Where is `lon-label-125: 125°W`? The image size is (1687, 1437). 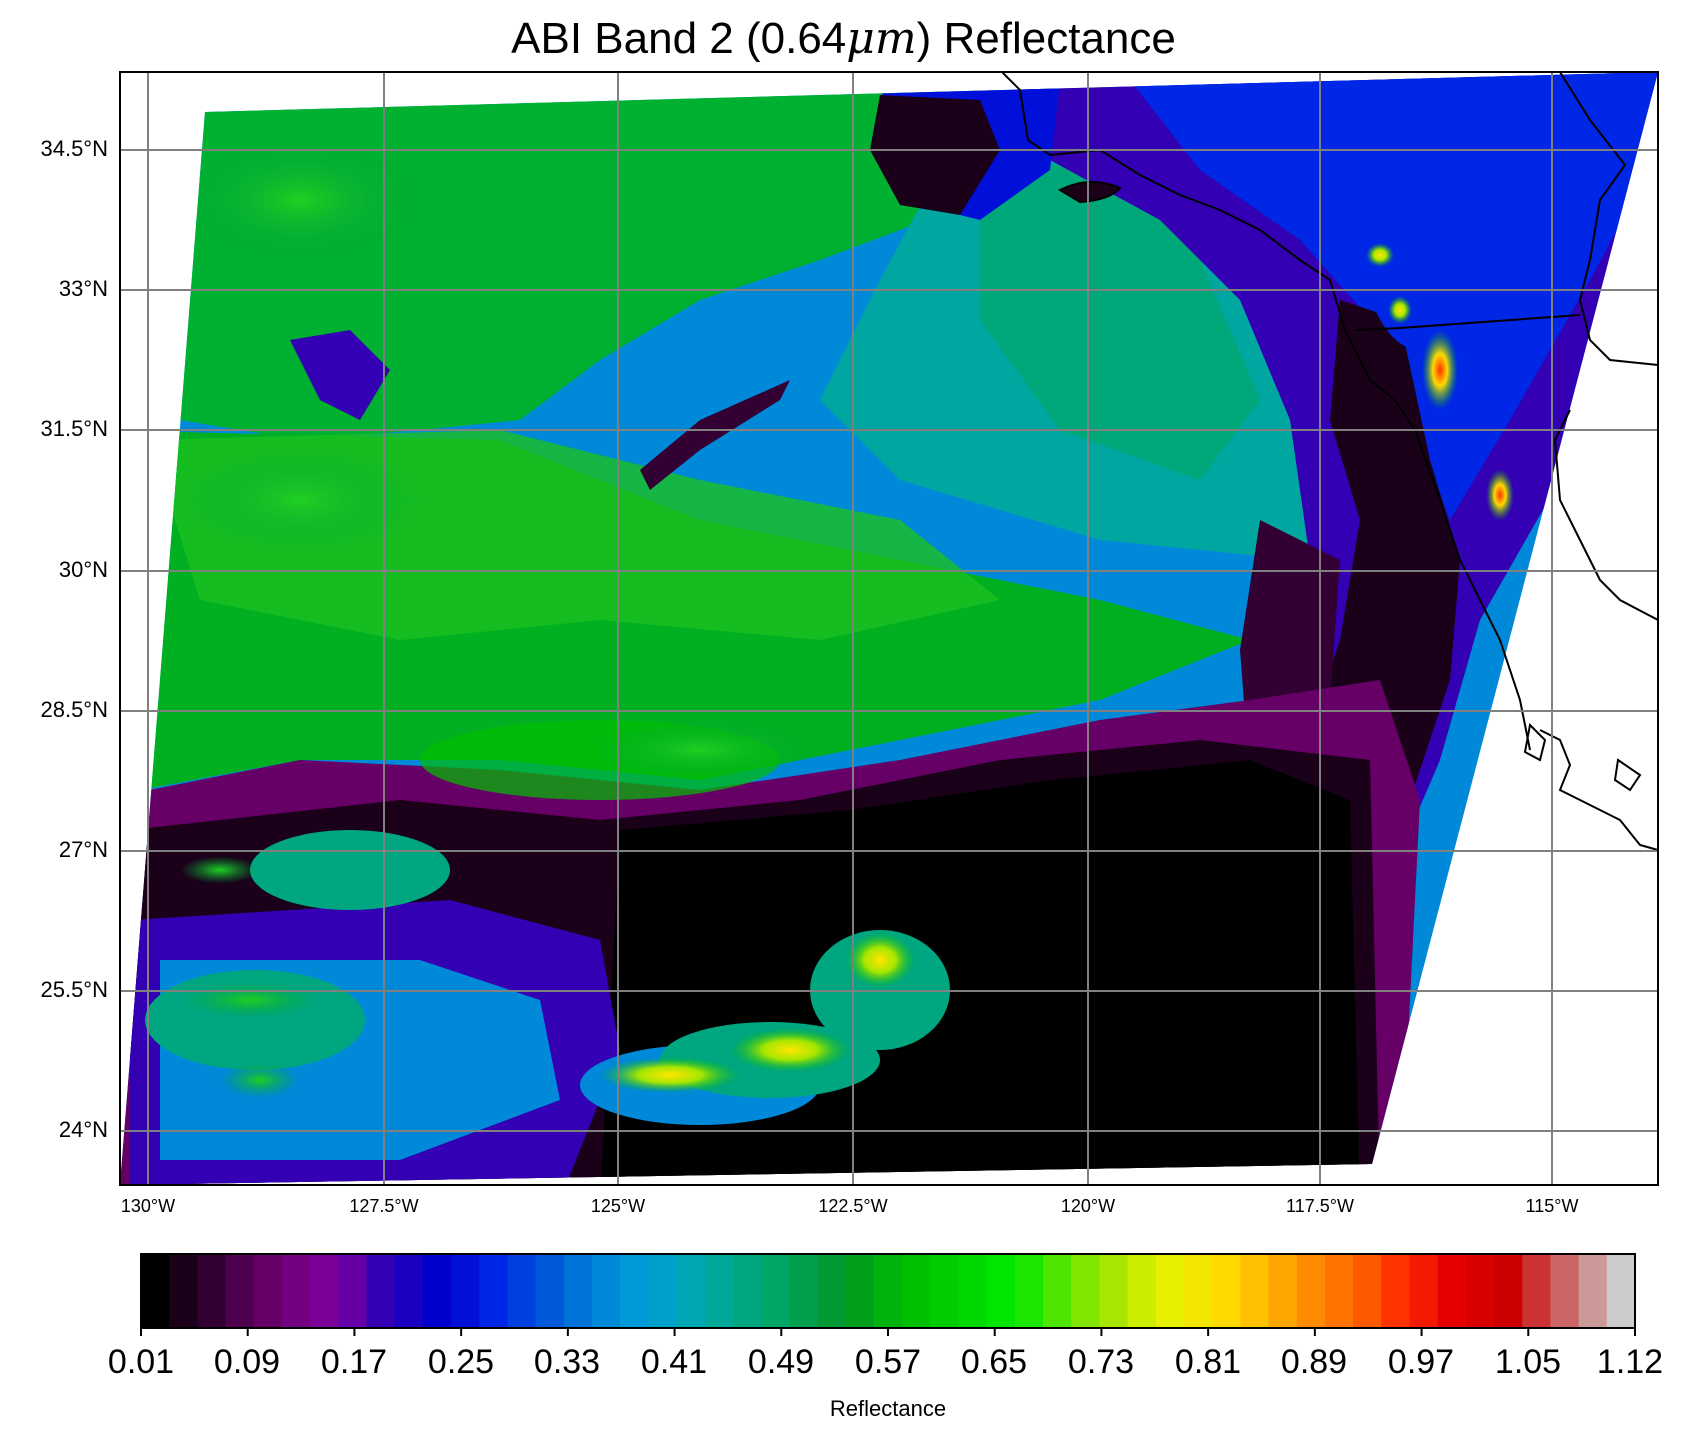 lon-label-125: 125°W is located at coordinates (618, 1206).